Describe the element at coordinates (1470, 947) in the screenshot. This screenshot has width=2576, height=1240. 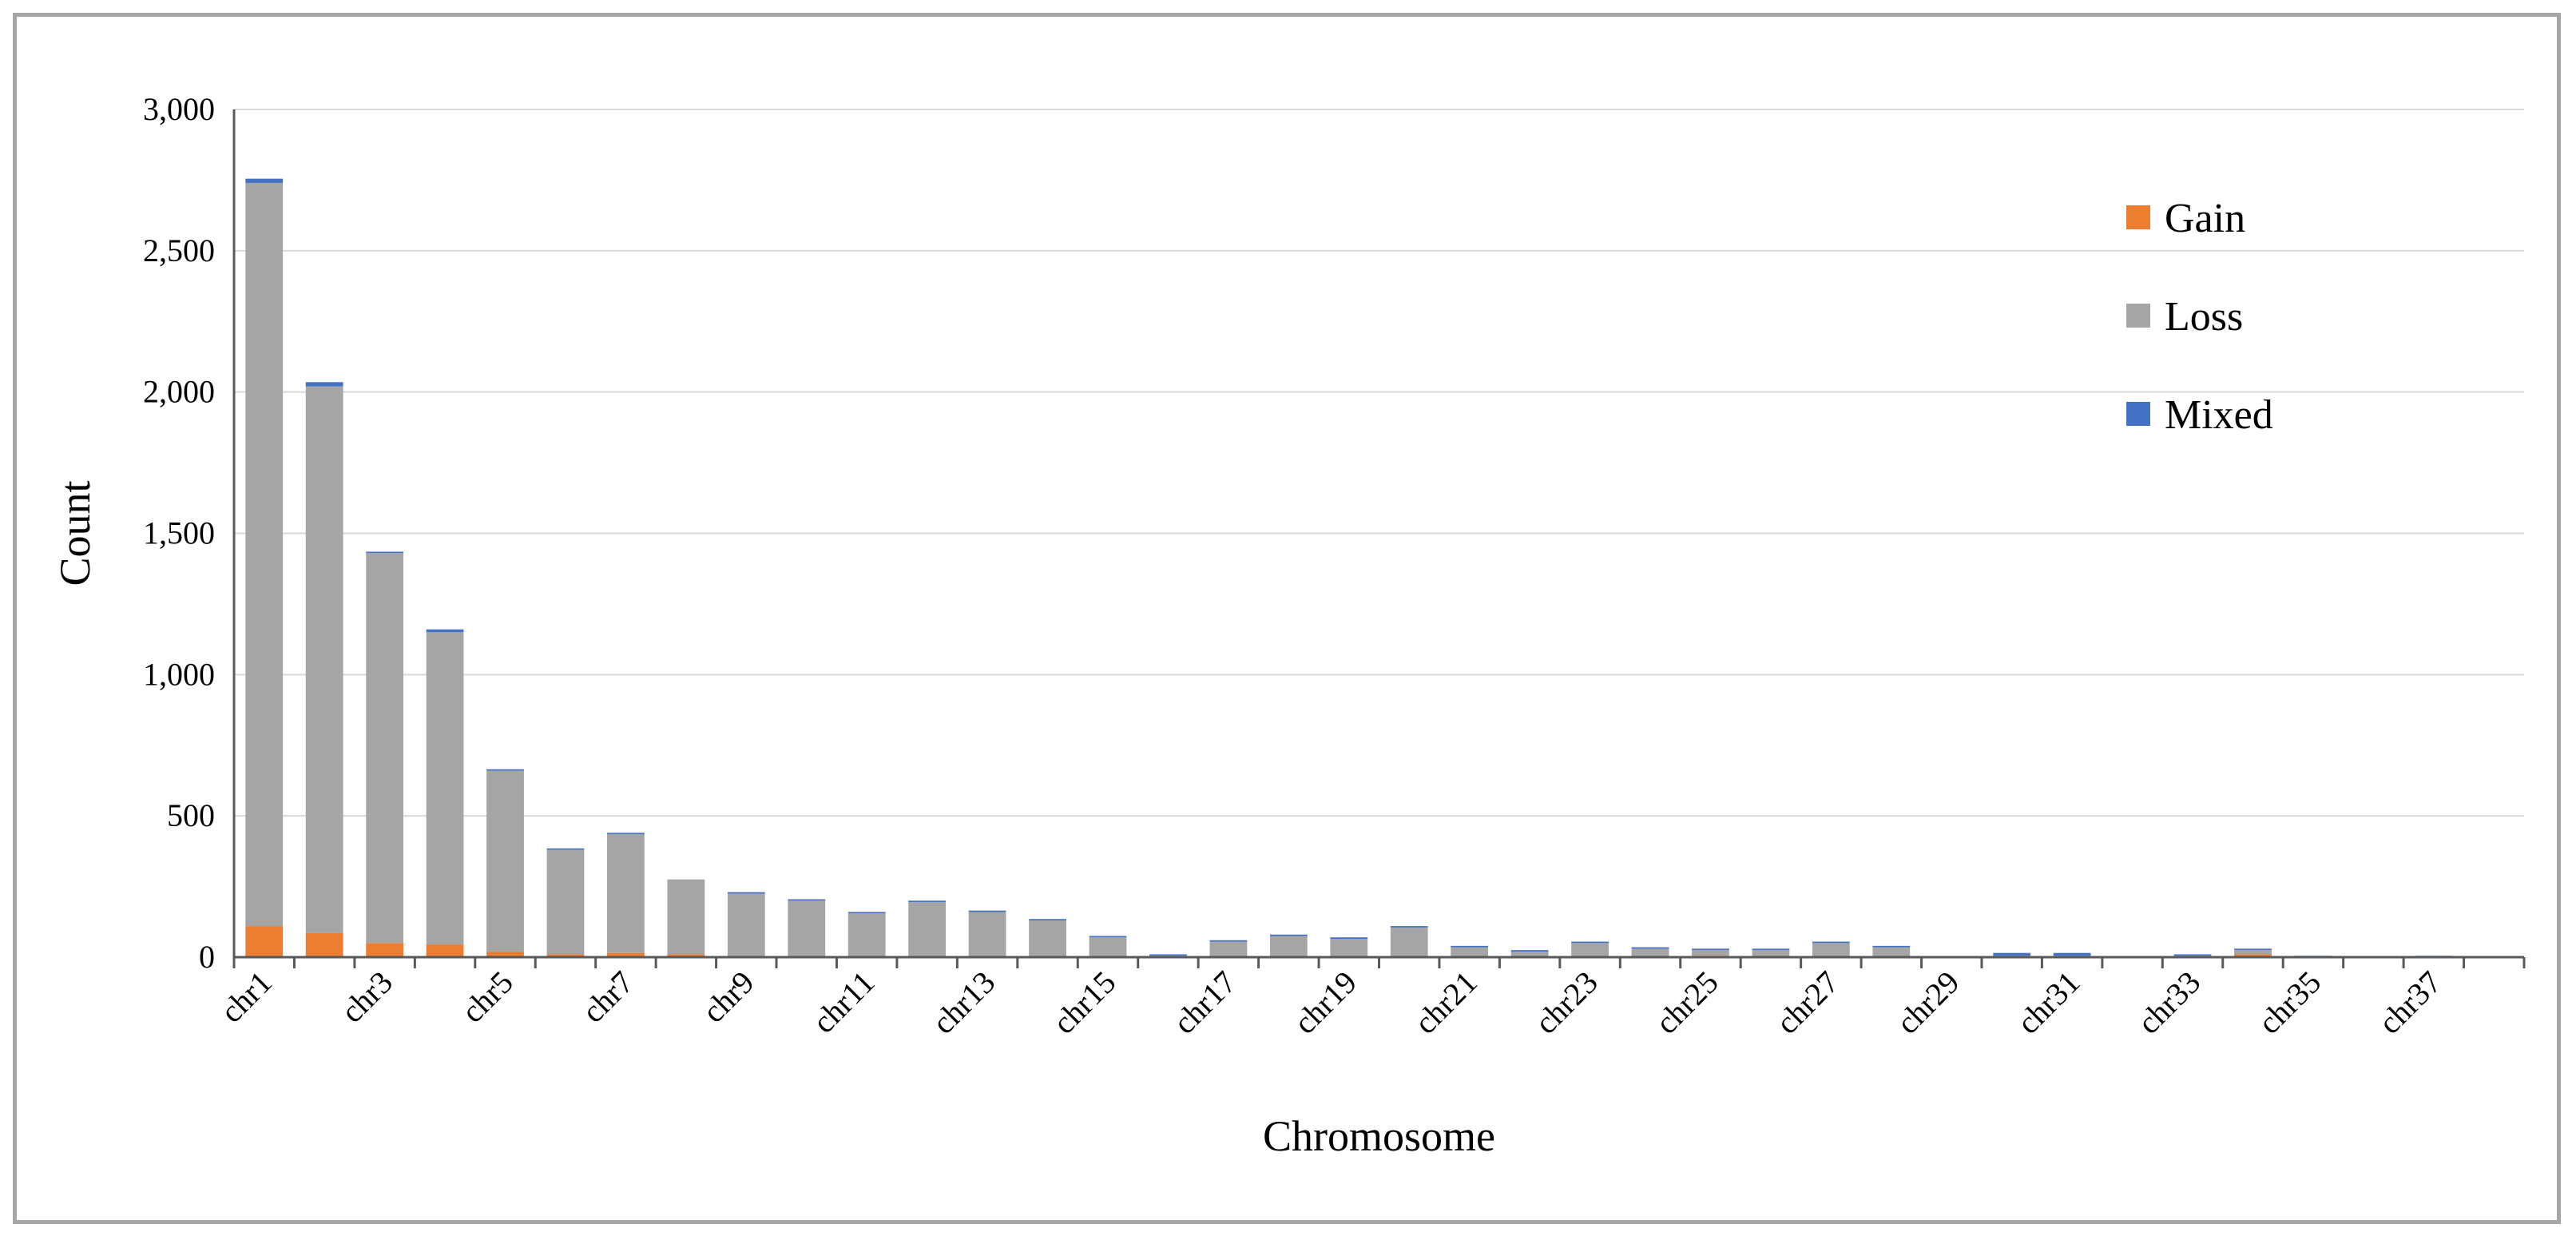
I see `bar-mixed-chr21` at that location.